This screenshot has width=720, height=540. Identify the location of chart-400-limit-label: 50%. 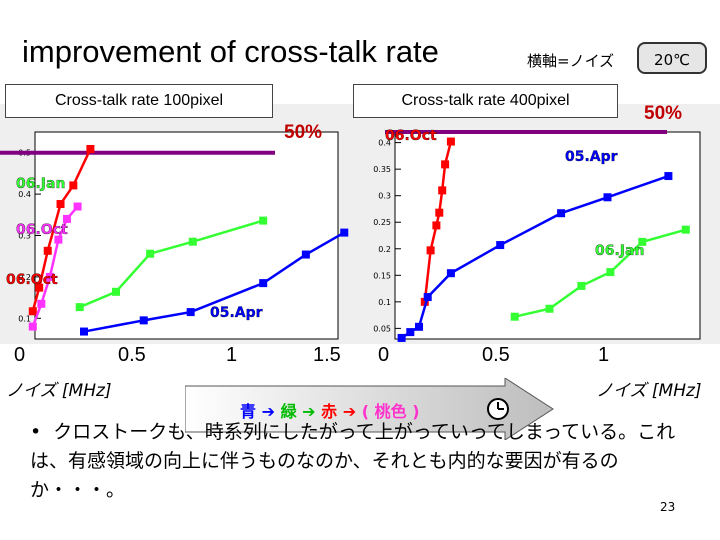
(663, 113).